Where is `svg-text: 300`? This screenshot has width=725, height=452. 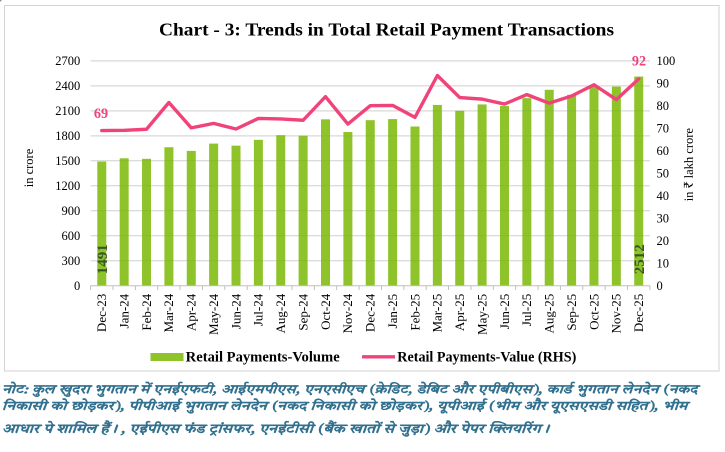
svg-text: 300 is located at coordinates (70, 261).